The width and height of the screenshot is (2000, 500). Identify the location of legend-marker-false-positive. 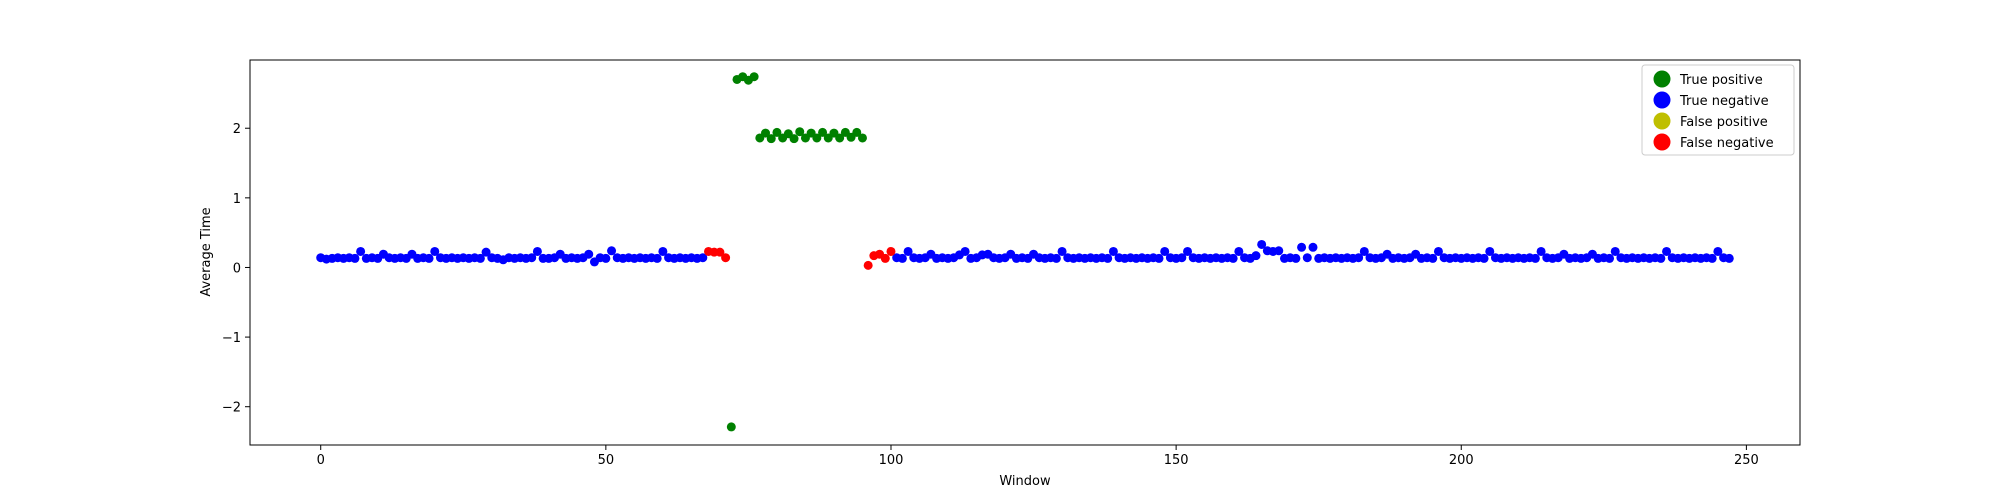
(1662, 121).